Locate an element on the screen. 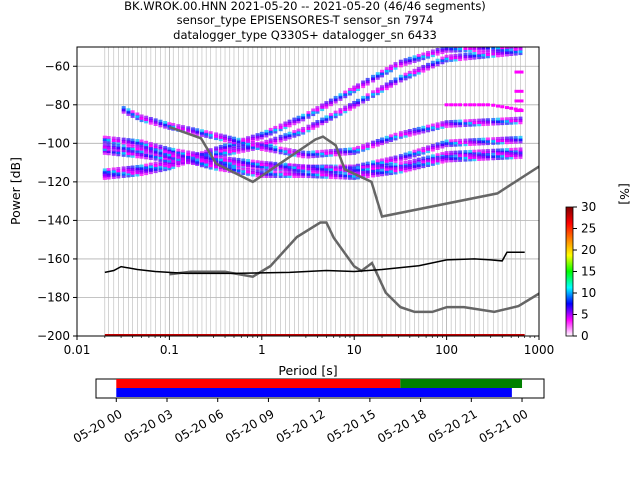 The height and width of the screenshot is (480, 640). y-axis-ticks: −60 −80 −100 −120 −140 −160 −180 −200 is located at coordinates (57, 201).